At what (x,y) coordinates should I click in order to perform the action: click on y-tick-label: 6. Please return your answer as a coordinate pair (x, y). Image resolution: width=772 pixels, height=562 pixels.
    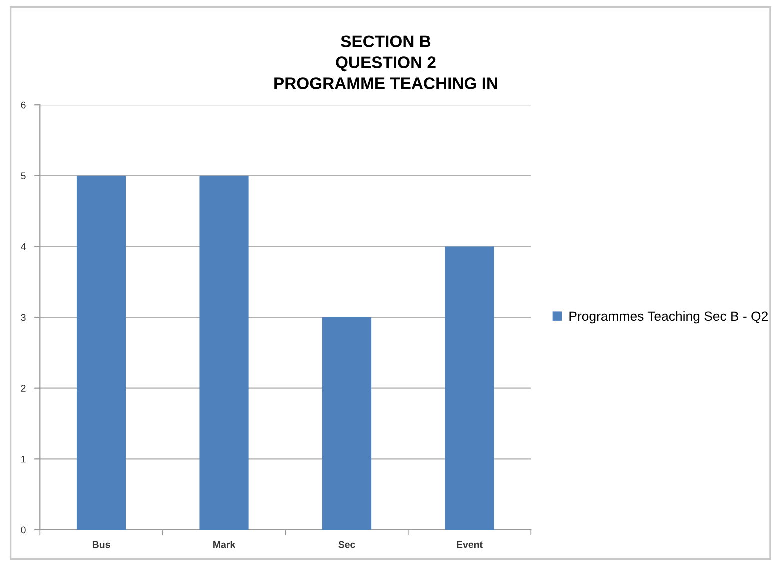
    Looking at the image, I should click on (23, 105).